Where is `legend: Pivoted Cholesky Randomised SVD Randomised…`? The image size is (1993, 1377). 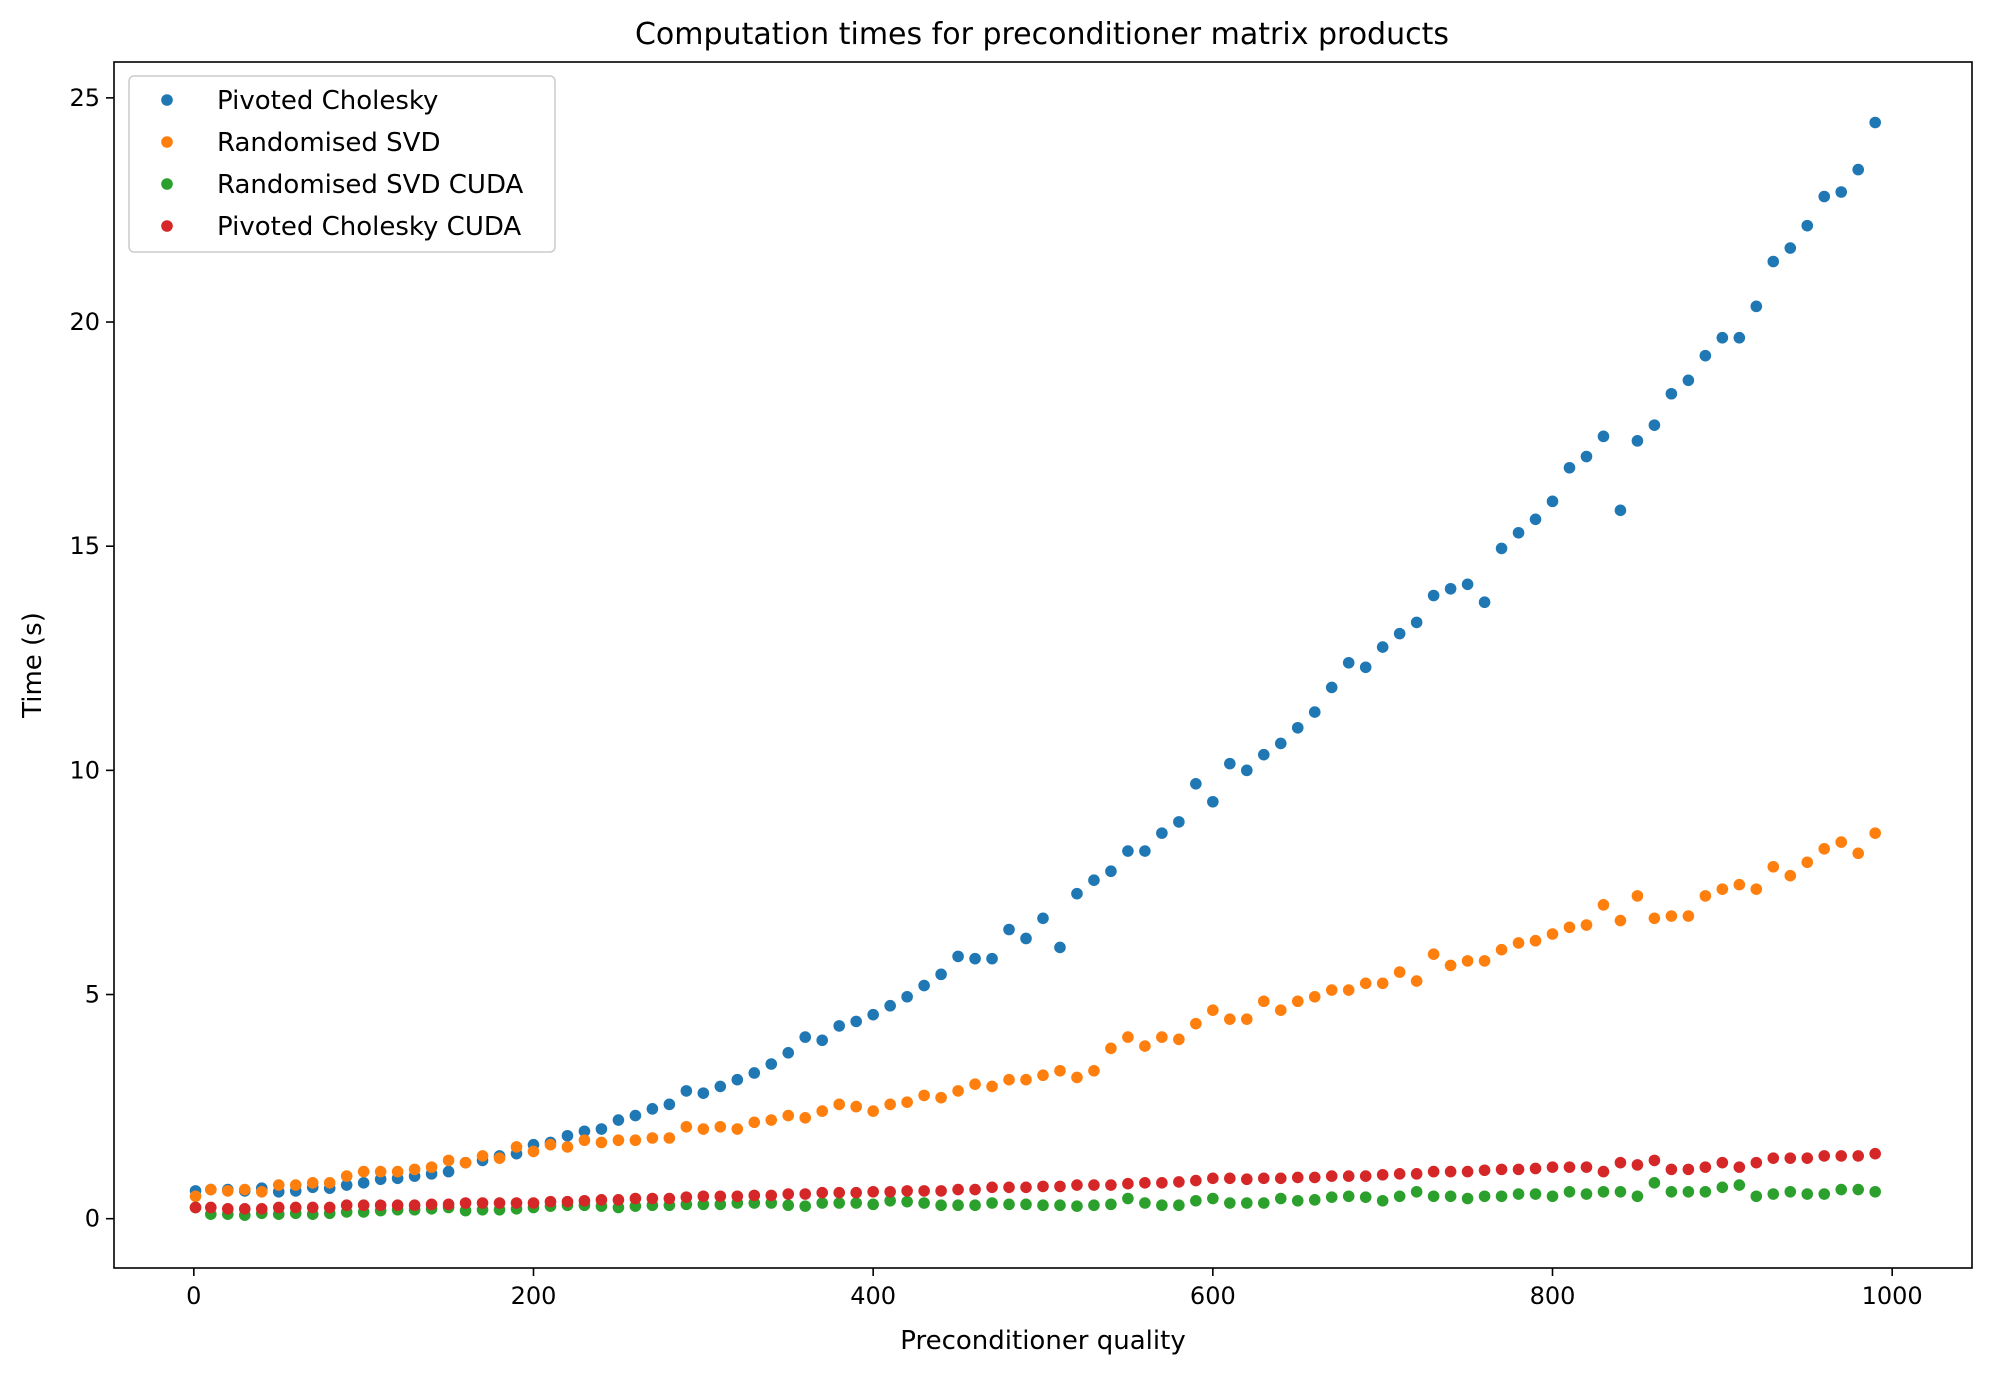 legend: Pivoted Cholesky Randomised SVD Randomised… is located at coordinates (342, 164).